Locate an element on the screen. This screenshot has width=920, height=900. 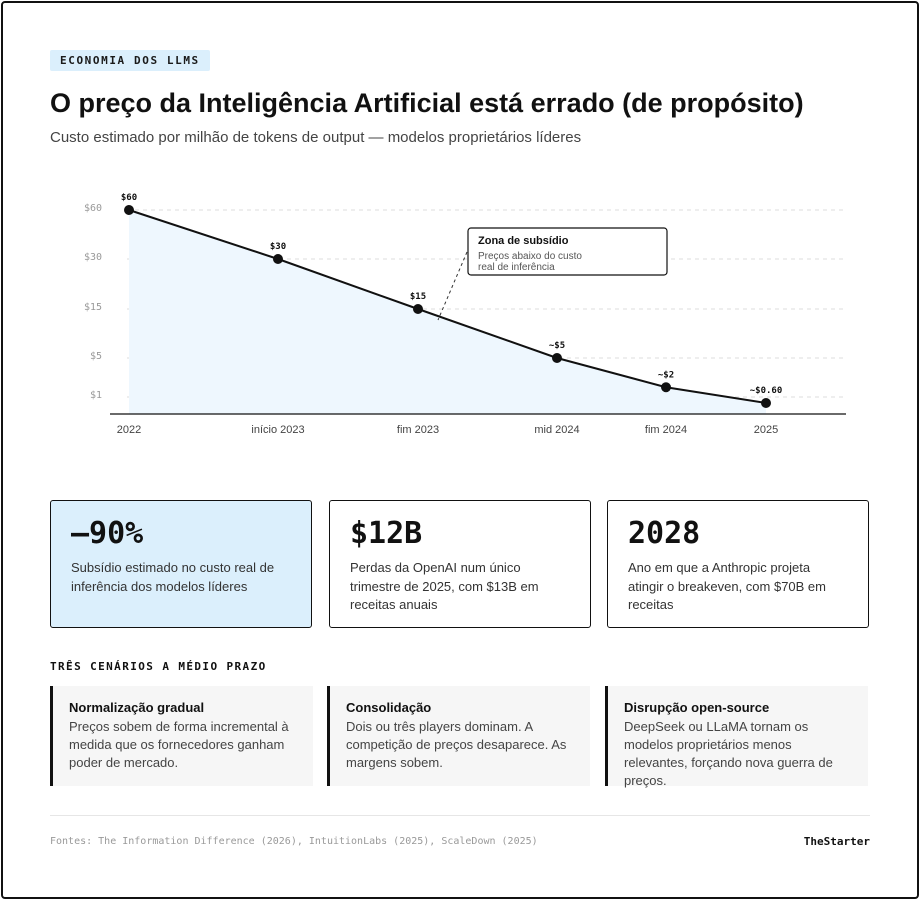
data-label: ~$5 is located at coordinates (557, 346).